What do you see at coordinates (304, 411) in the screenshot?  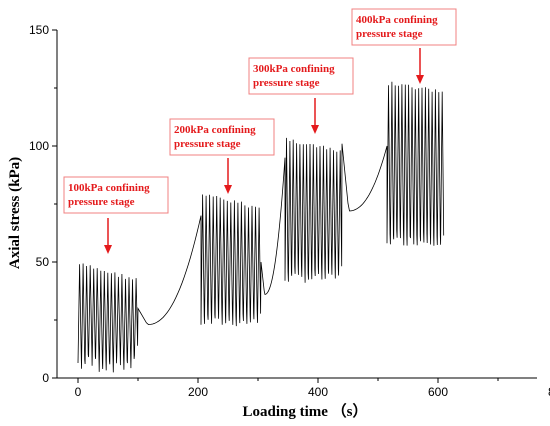 I see `x-axis-title: Loading time （s）` at bounding box center [304, 411].